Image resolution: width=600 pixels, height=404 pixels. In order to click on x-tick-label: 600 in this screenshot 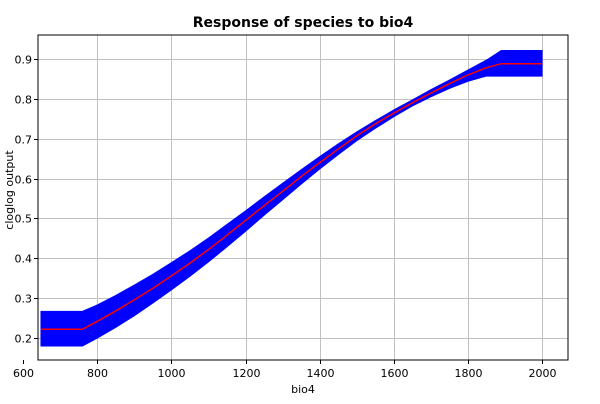, I will do `click(23, 373)`.